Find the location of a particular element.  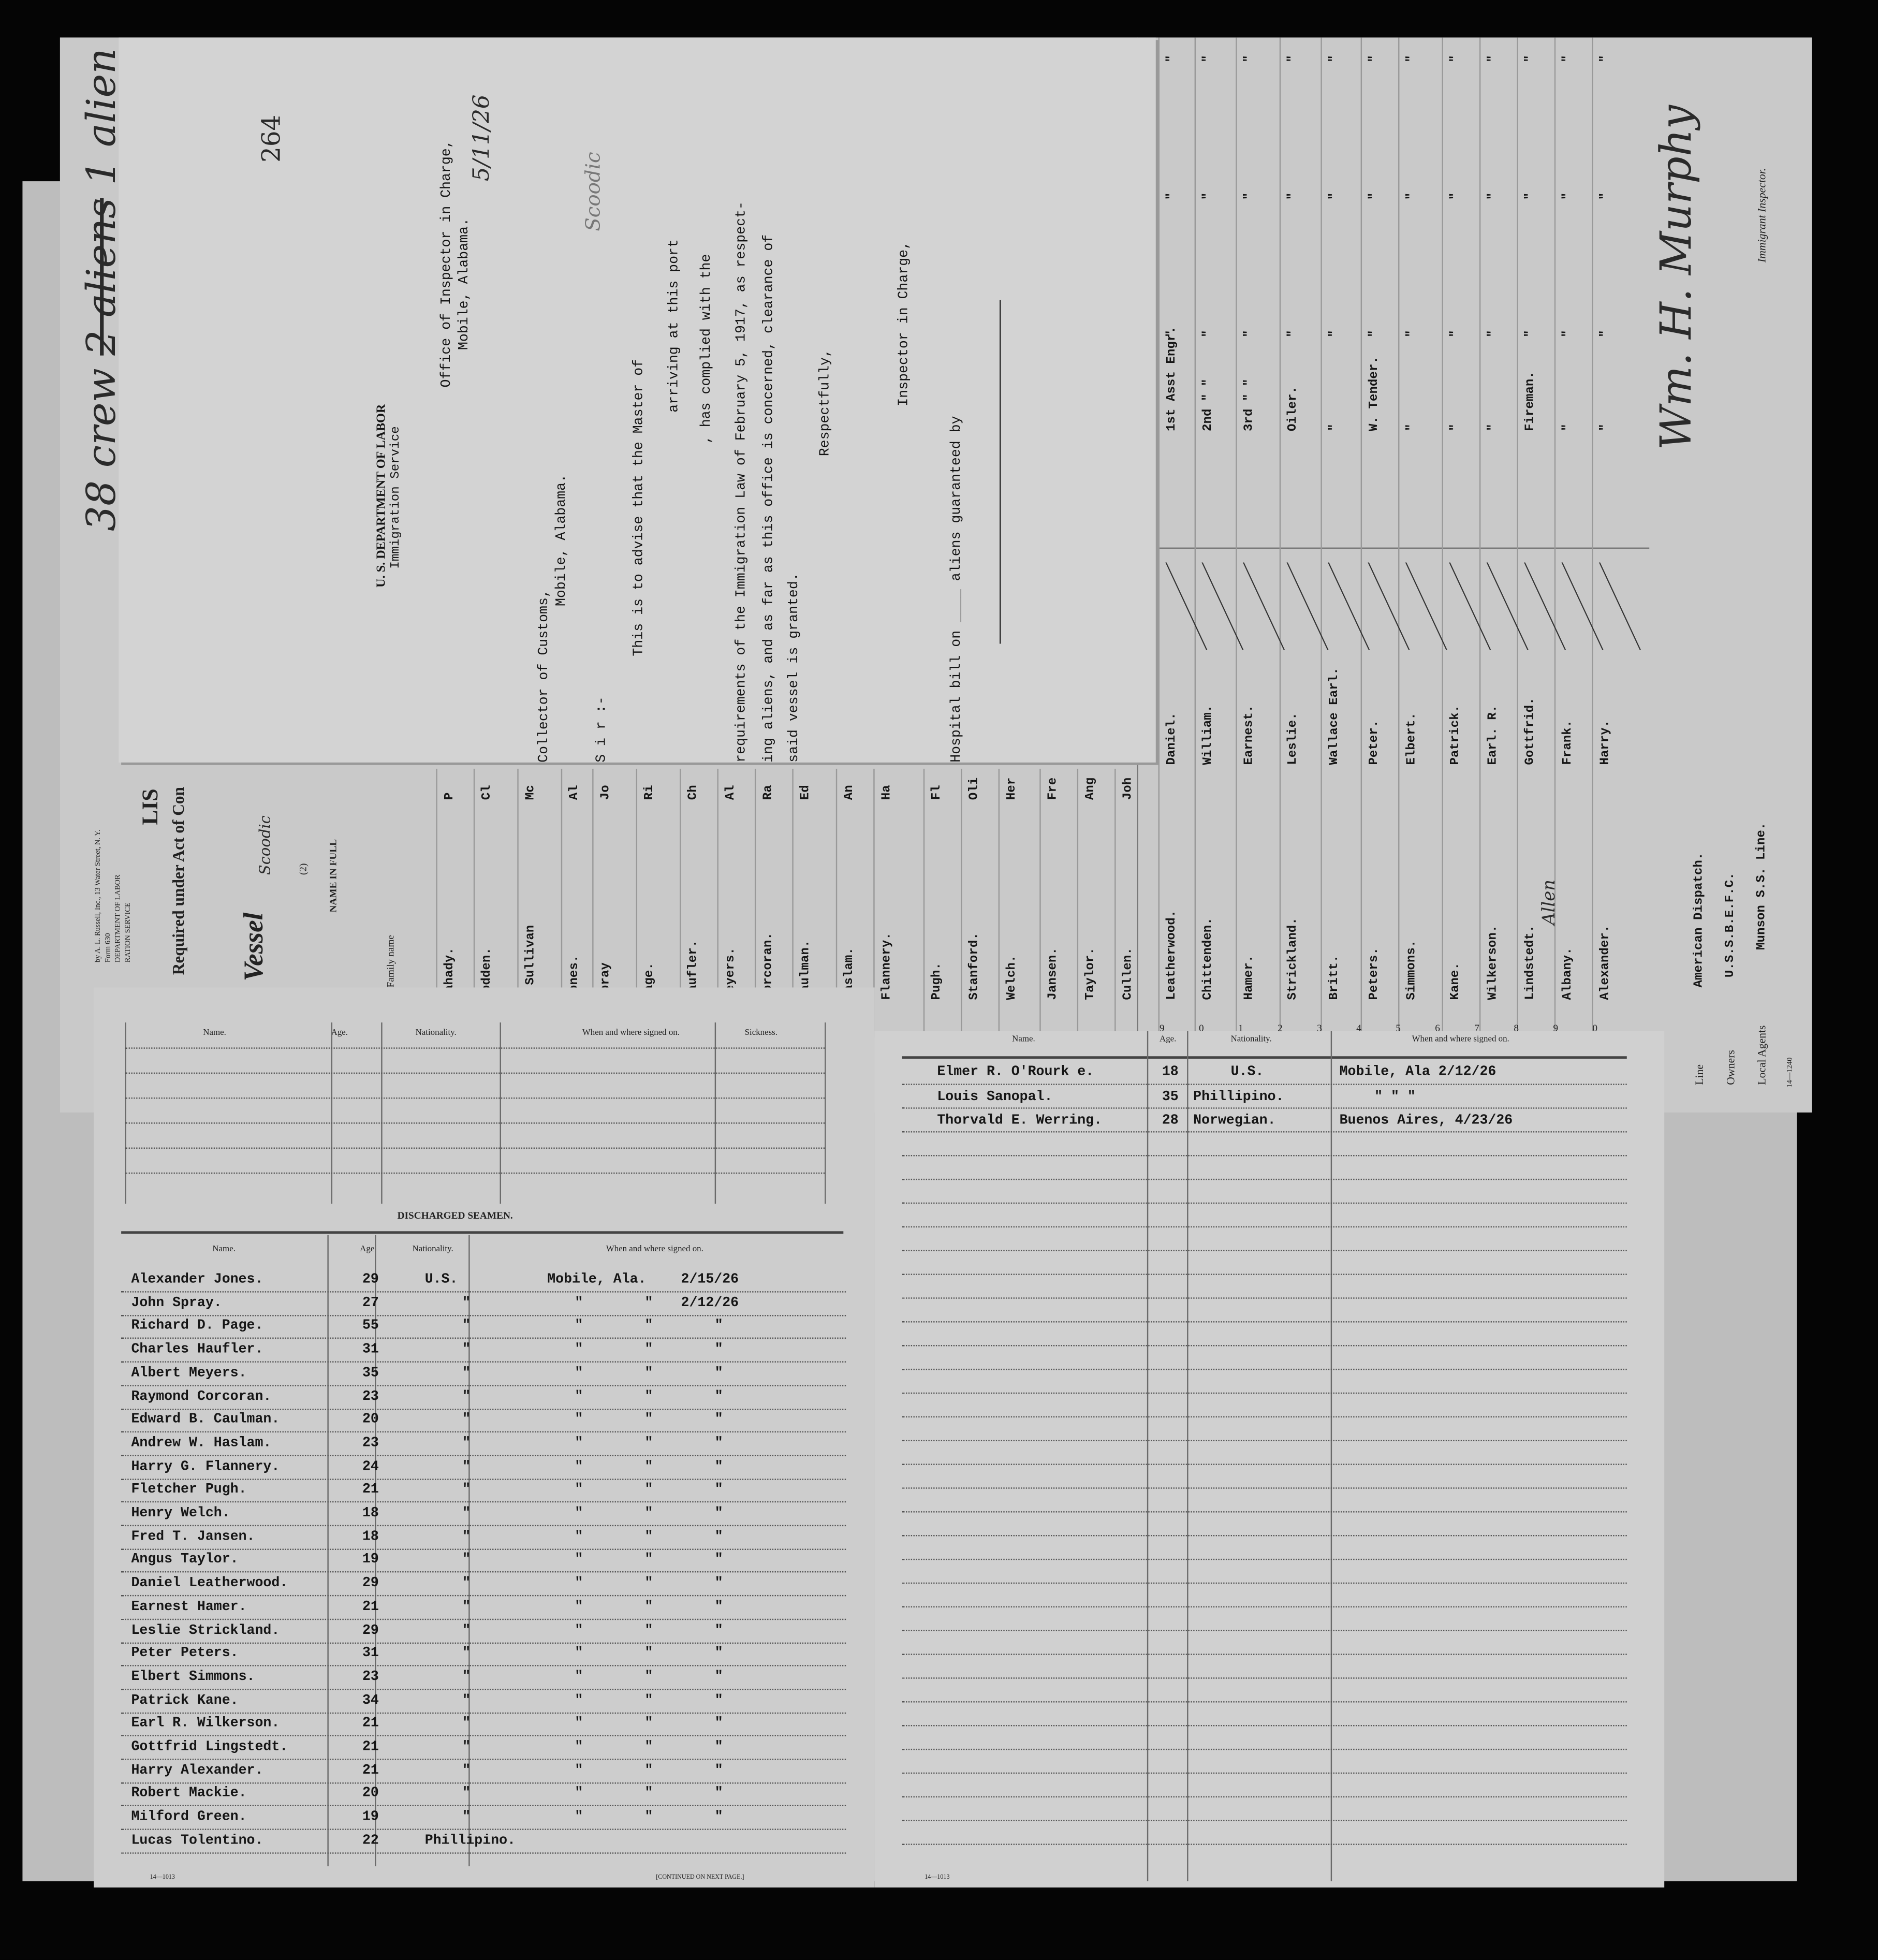

crew-given-name: Al is located at coordinates (732, 792).